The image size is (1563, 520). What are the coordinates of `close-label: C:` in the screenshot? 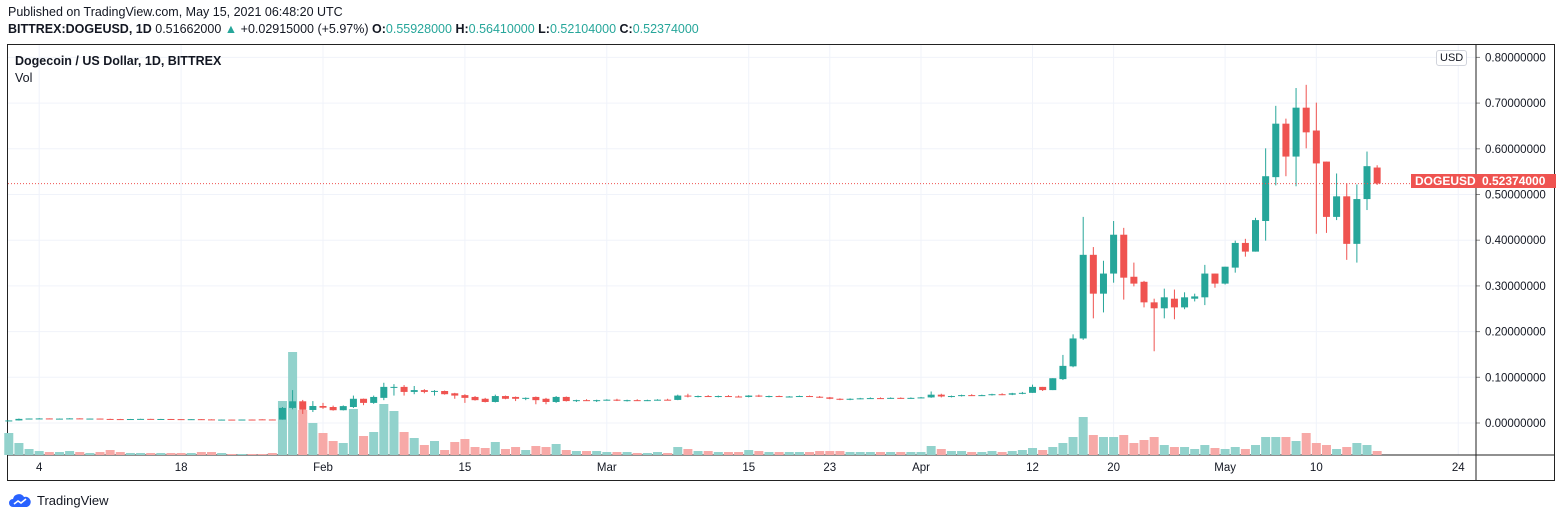 It's located at (626, 29).